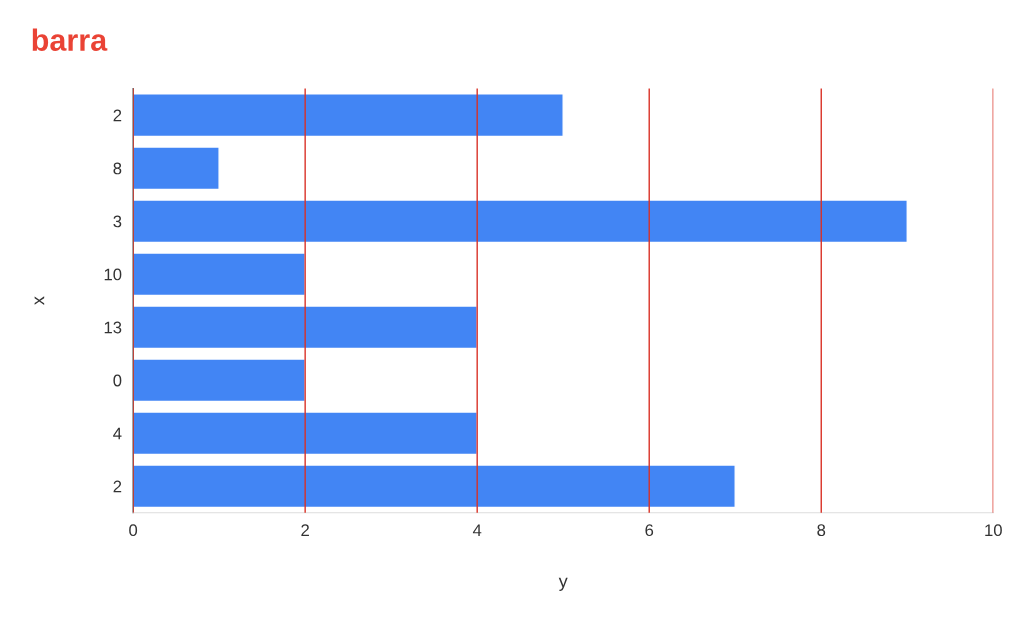 The height and width of the screenshot is (633, 1024). Describe the element at coordinates (305, 530) in the screenshot. I see `x-tick-label: 2` at that location.